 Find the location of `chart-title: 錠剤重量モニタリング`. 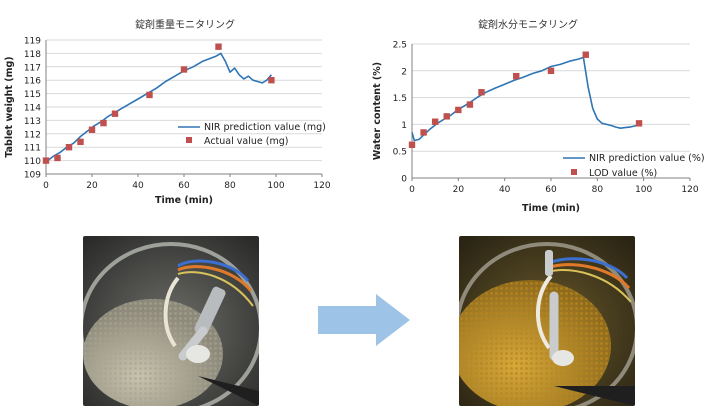

chart-title: 錠剤重量モニタリング is located at coordinates (185, 24).